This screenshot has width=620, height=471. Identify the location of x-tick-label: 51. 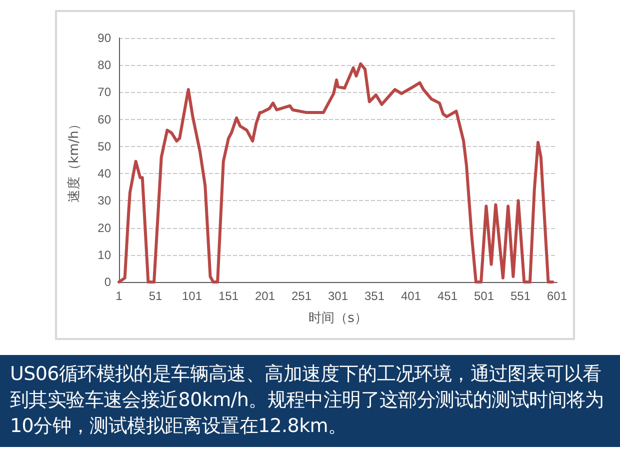
(155, 296).